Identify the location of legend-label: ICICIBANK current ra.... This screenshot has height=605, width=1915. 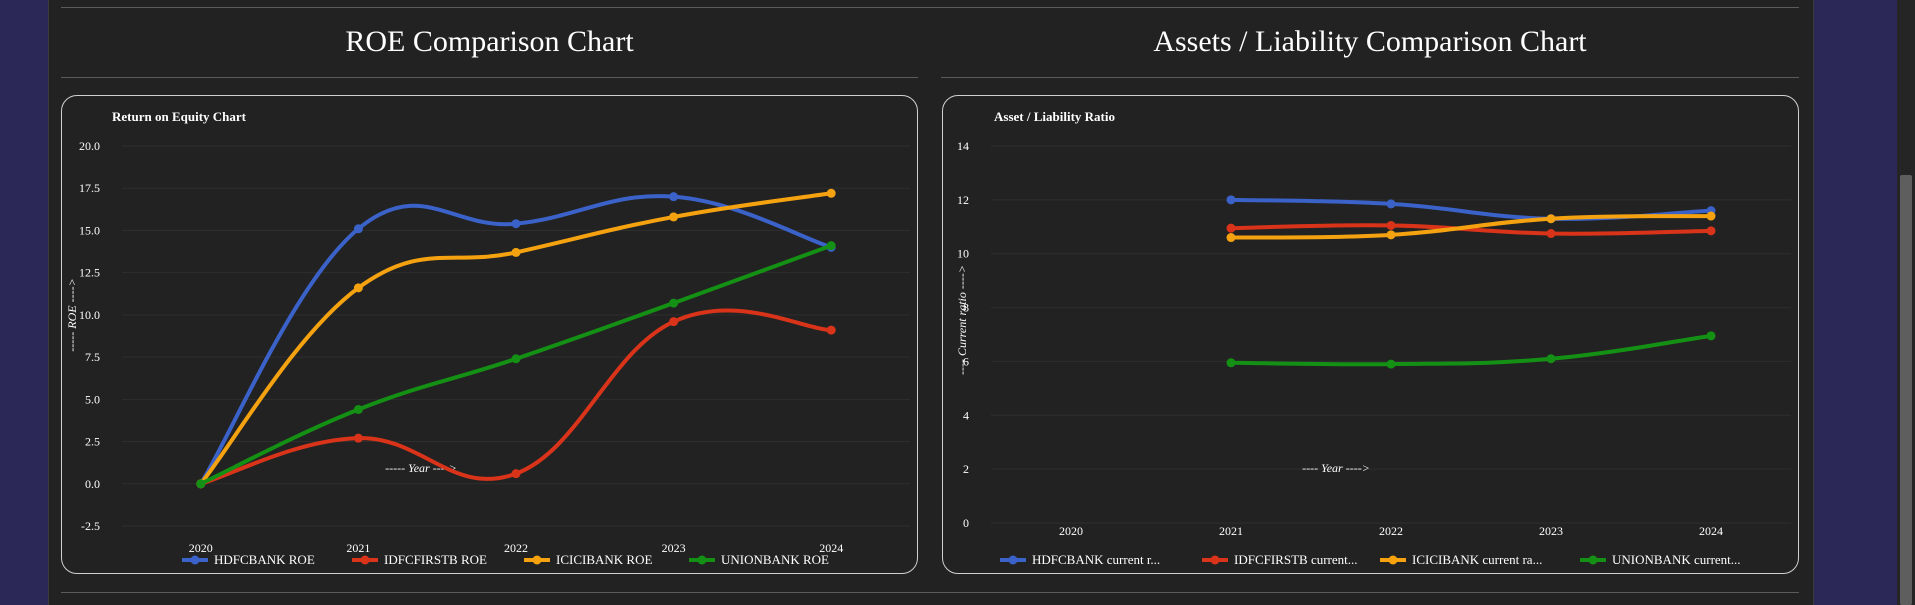
(1477, 559).